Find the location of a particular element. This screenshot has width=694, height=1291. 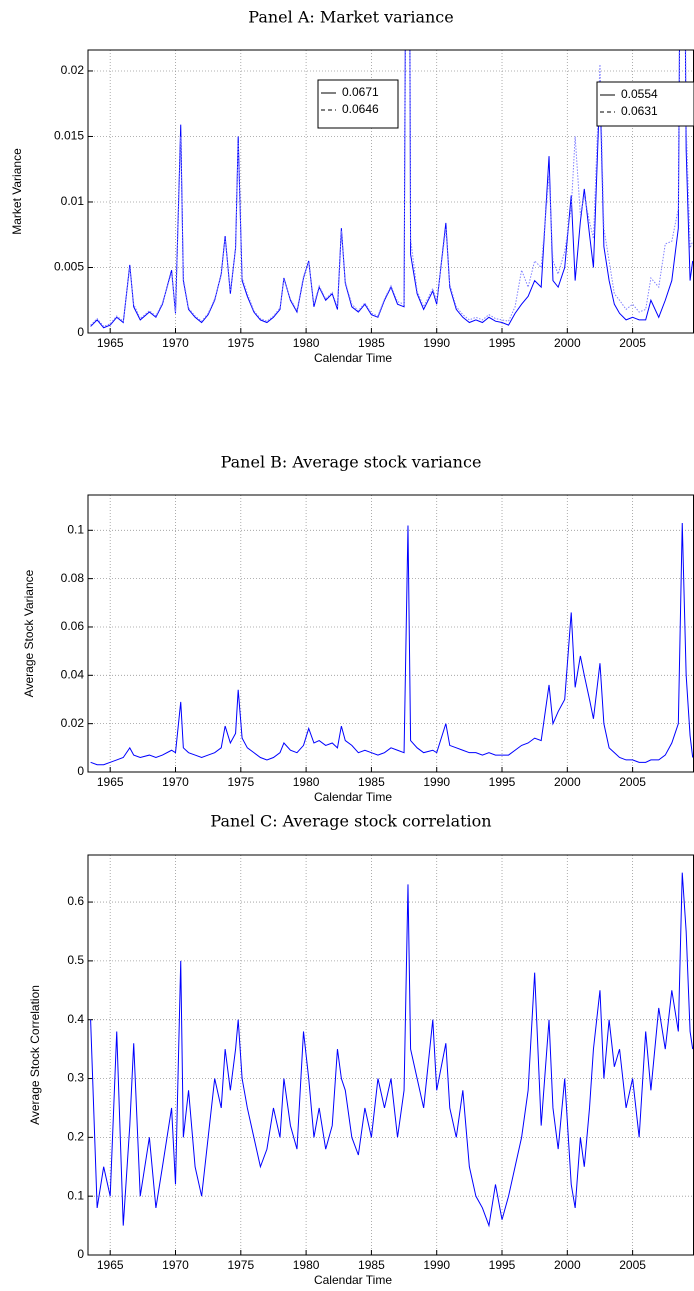

annotation-text: 0.0646 is located at coordinates (360, 109).